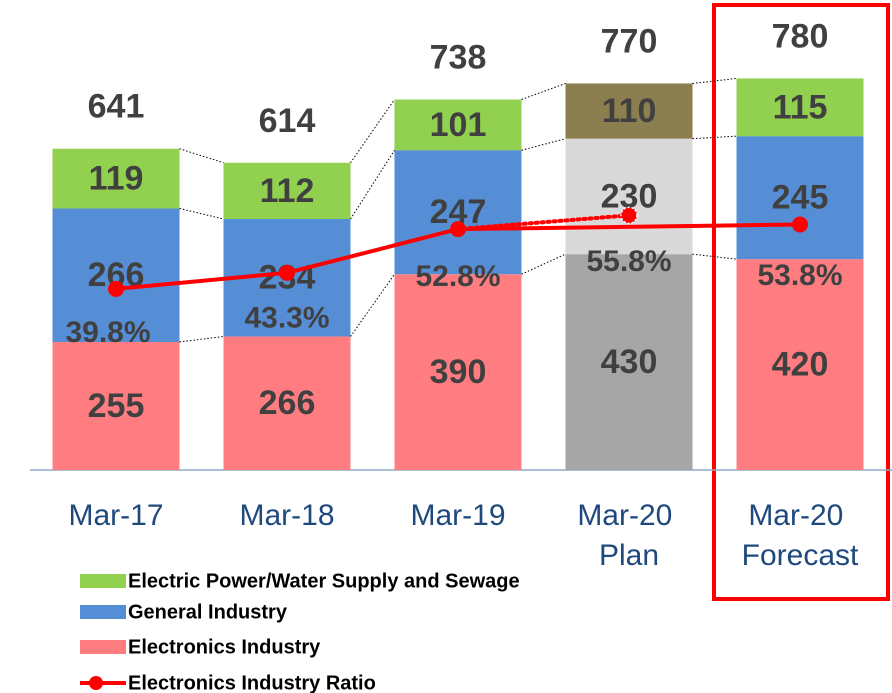 The image size is (892, 693). What do you see at coordinates (800, 36) in the screenshot?
I see `total-label: 780` at bounding box center [800, 36].